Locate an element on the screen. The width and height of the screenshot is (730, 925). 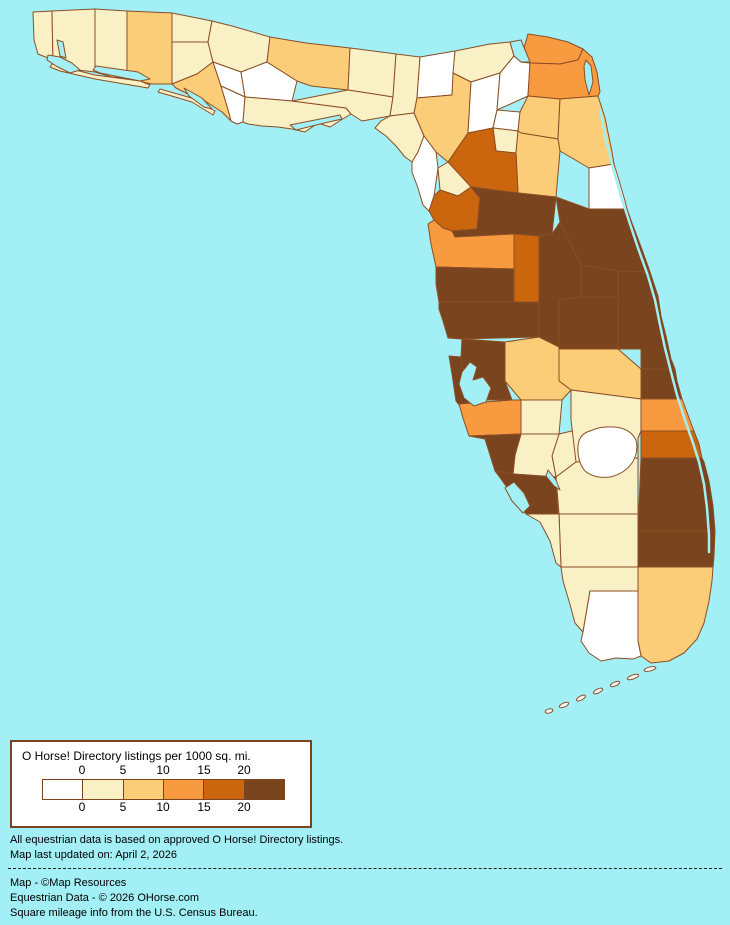
water-pensacola-bay is located at coordinates (63, 64).